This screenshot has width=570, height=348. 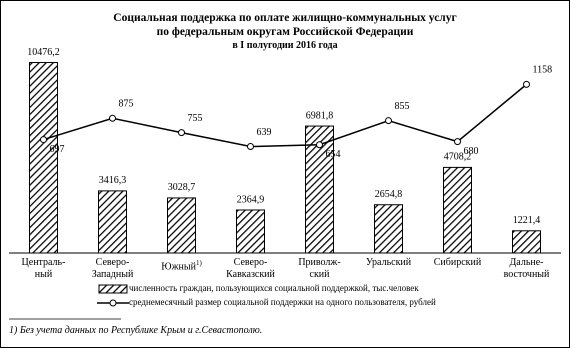 I want to click on x-tick-label: Южный1), so click(x=182, y=265).